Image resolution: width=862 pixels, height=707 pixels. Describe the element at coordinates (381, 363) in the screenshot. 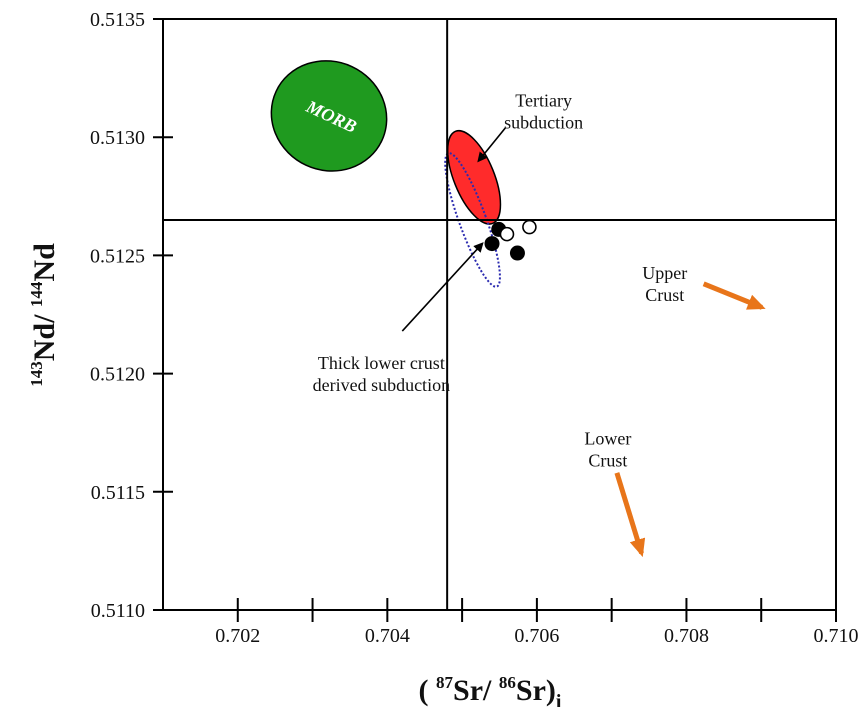

I see `annotation-line: Thick lower crust` at that location.